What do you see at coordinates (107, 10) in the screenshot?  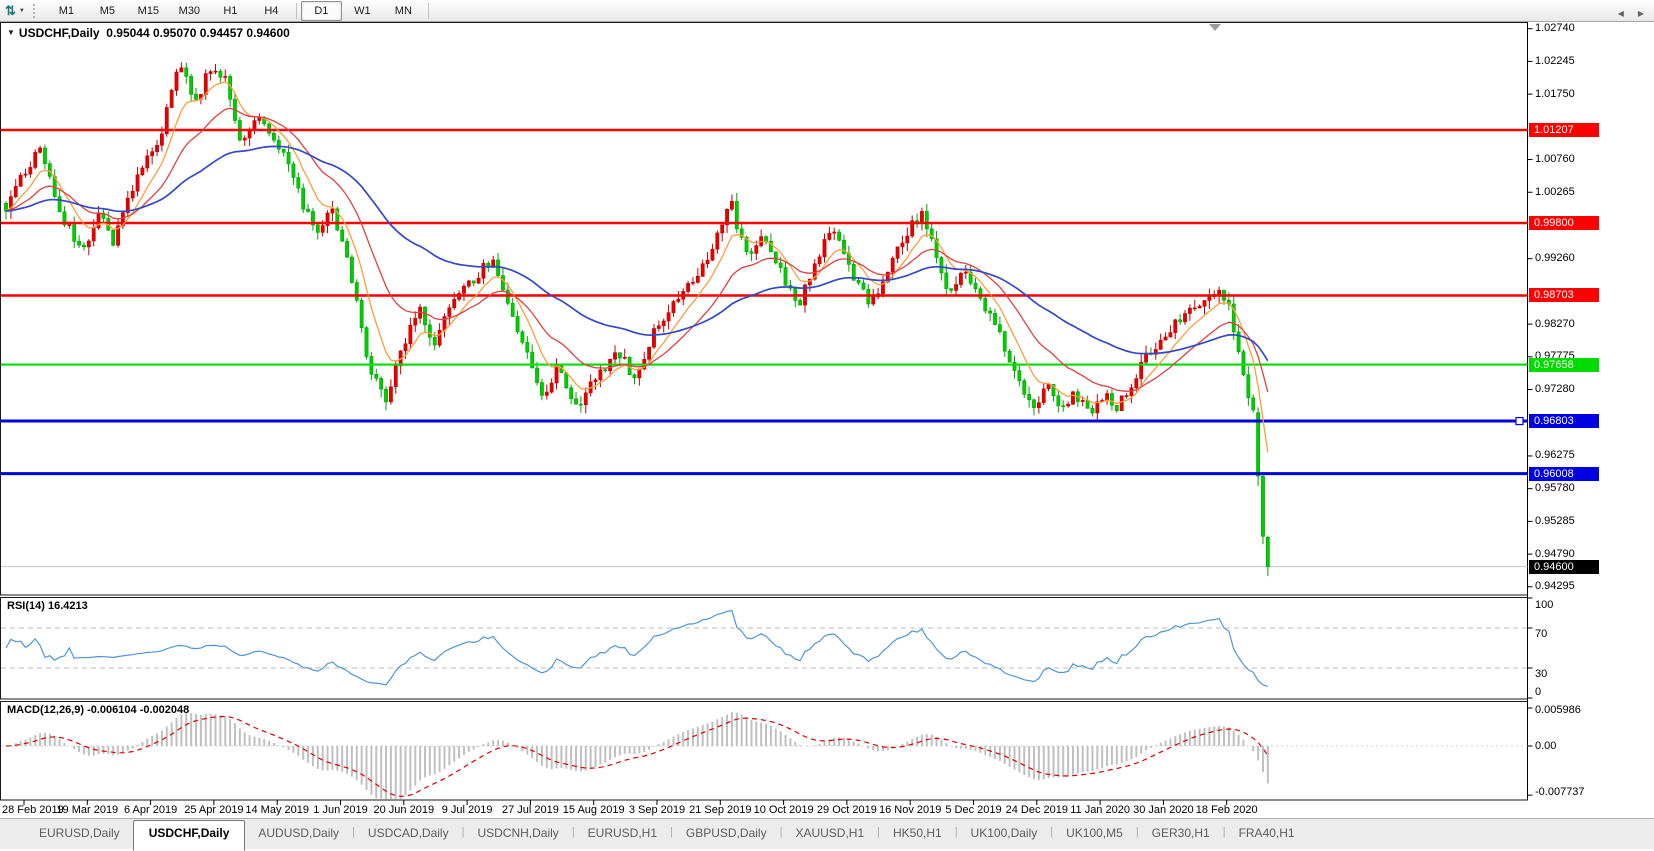 I see `timeframe-button-m5: M5` at bounding box center [107, 10].